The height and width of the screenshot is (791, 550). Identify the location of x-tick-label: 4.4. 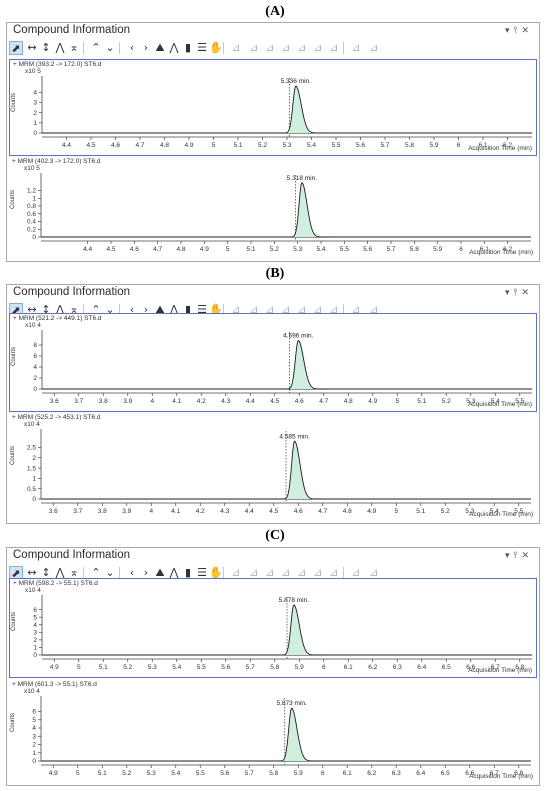
(66, 145).